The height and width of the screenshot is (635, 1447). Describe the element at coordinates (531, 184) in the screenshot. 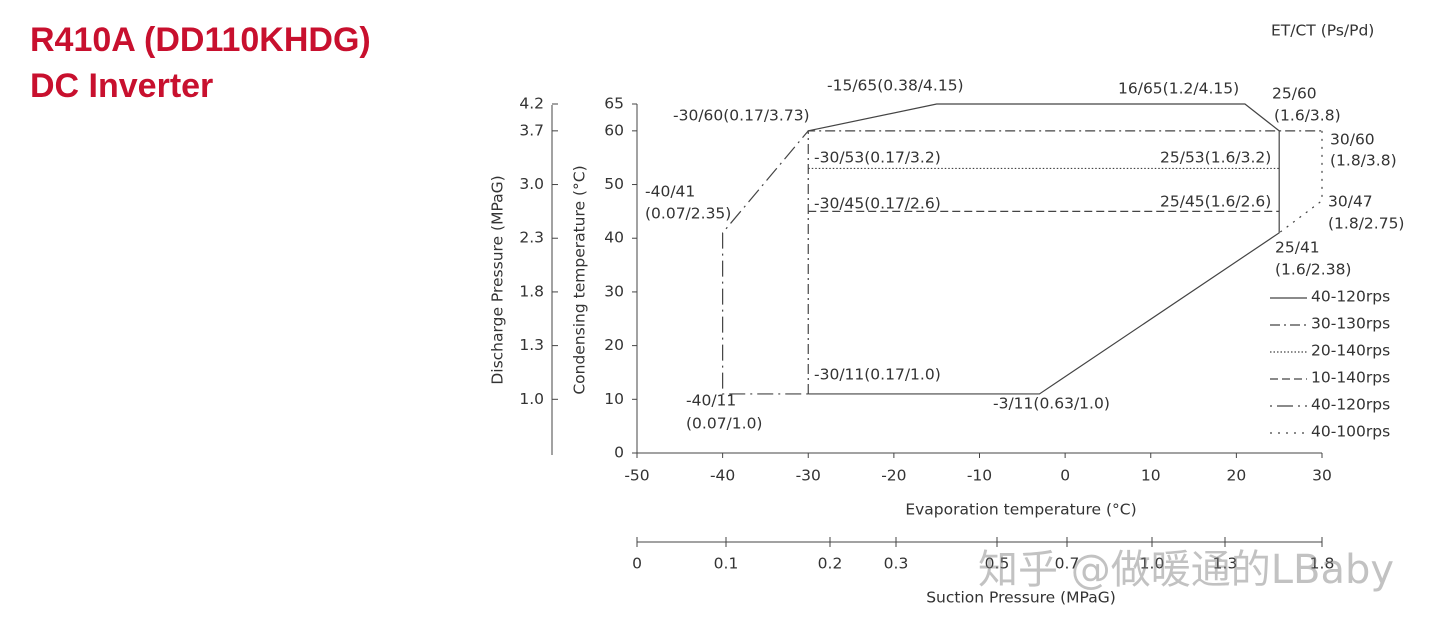

I see `discharge-tick-label: 3.0` at that location.